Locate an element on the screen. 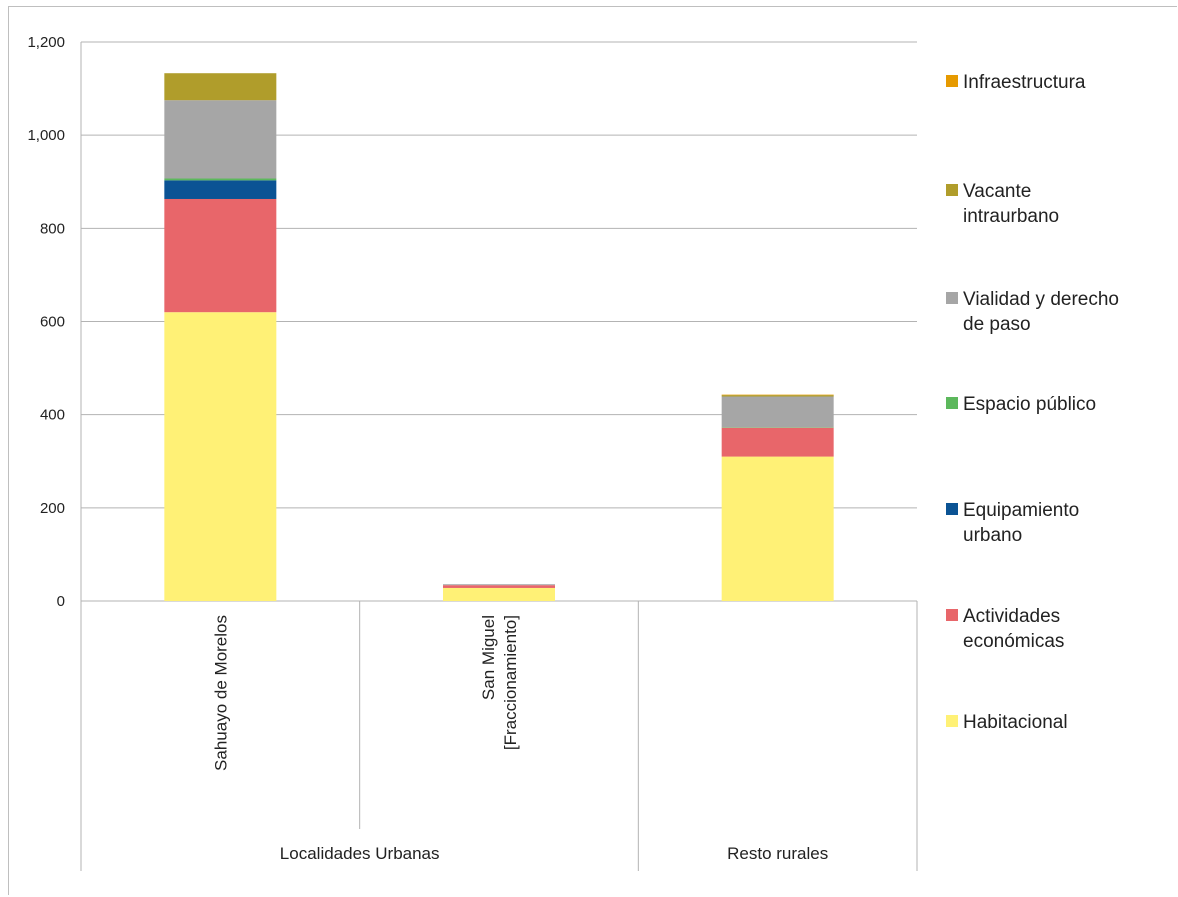  group-label: Resto rurales is located at coordinates (777, 853).